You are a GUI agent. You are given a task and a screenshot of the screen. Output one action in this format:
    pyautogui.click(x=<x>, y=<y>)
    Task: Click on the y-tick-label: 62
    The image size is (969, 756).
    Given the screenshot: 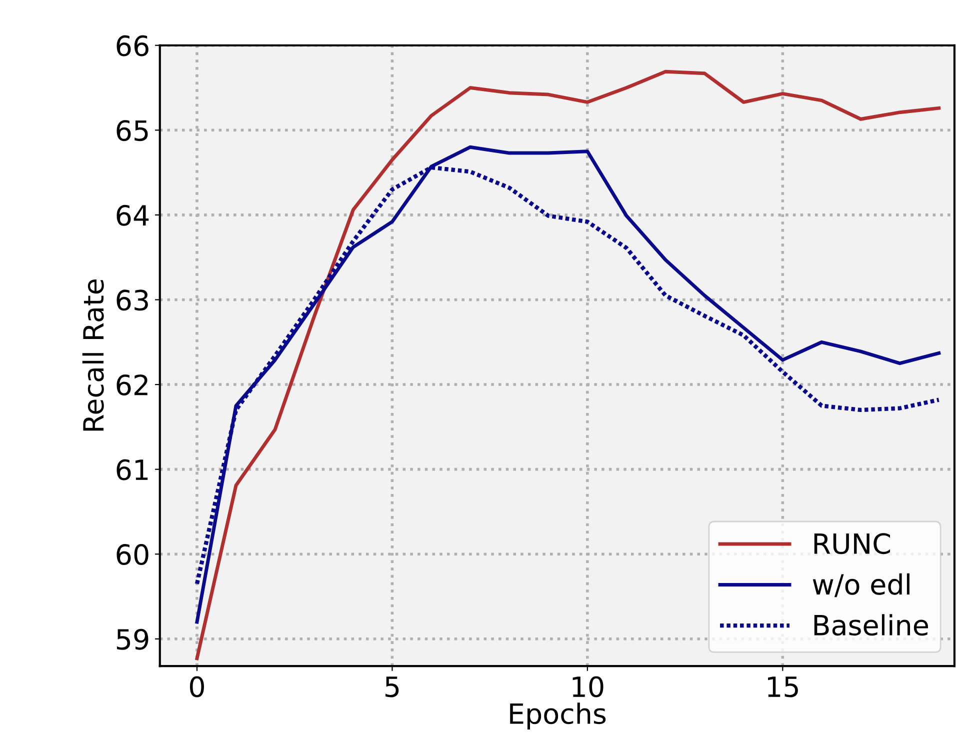 What is the action you would take?
    pyautogui.click(x=132, y=385)
    